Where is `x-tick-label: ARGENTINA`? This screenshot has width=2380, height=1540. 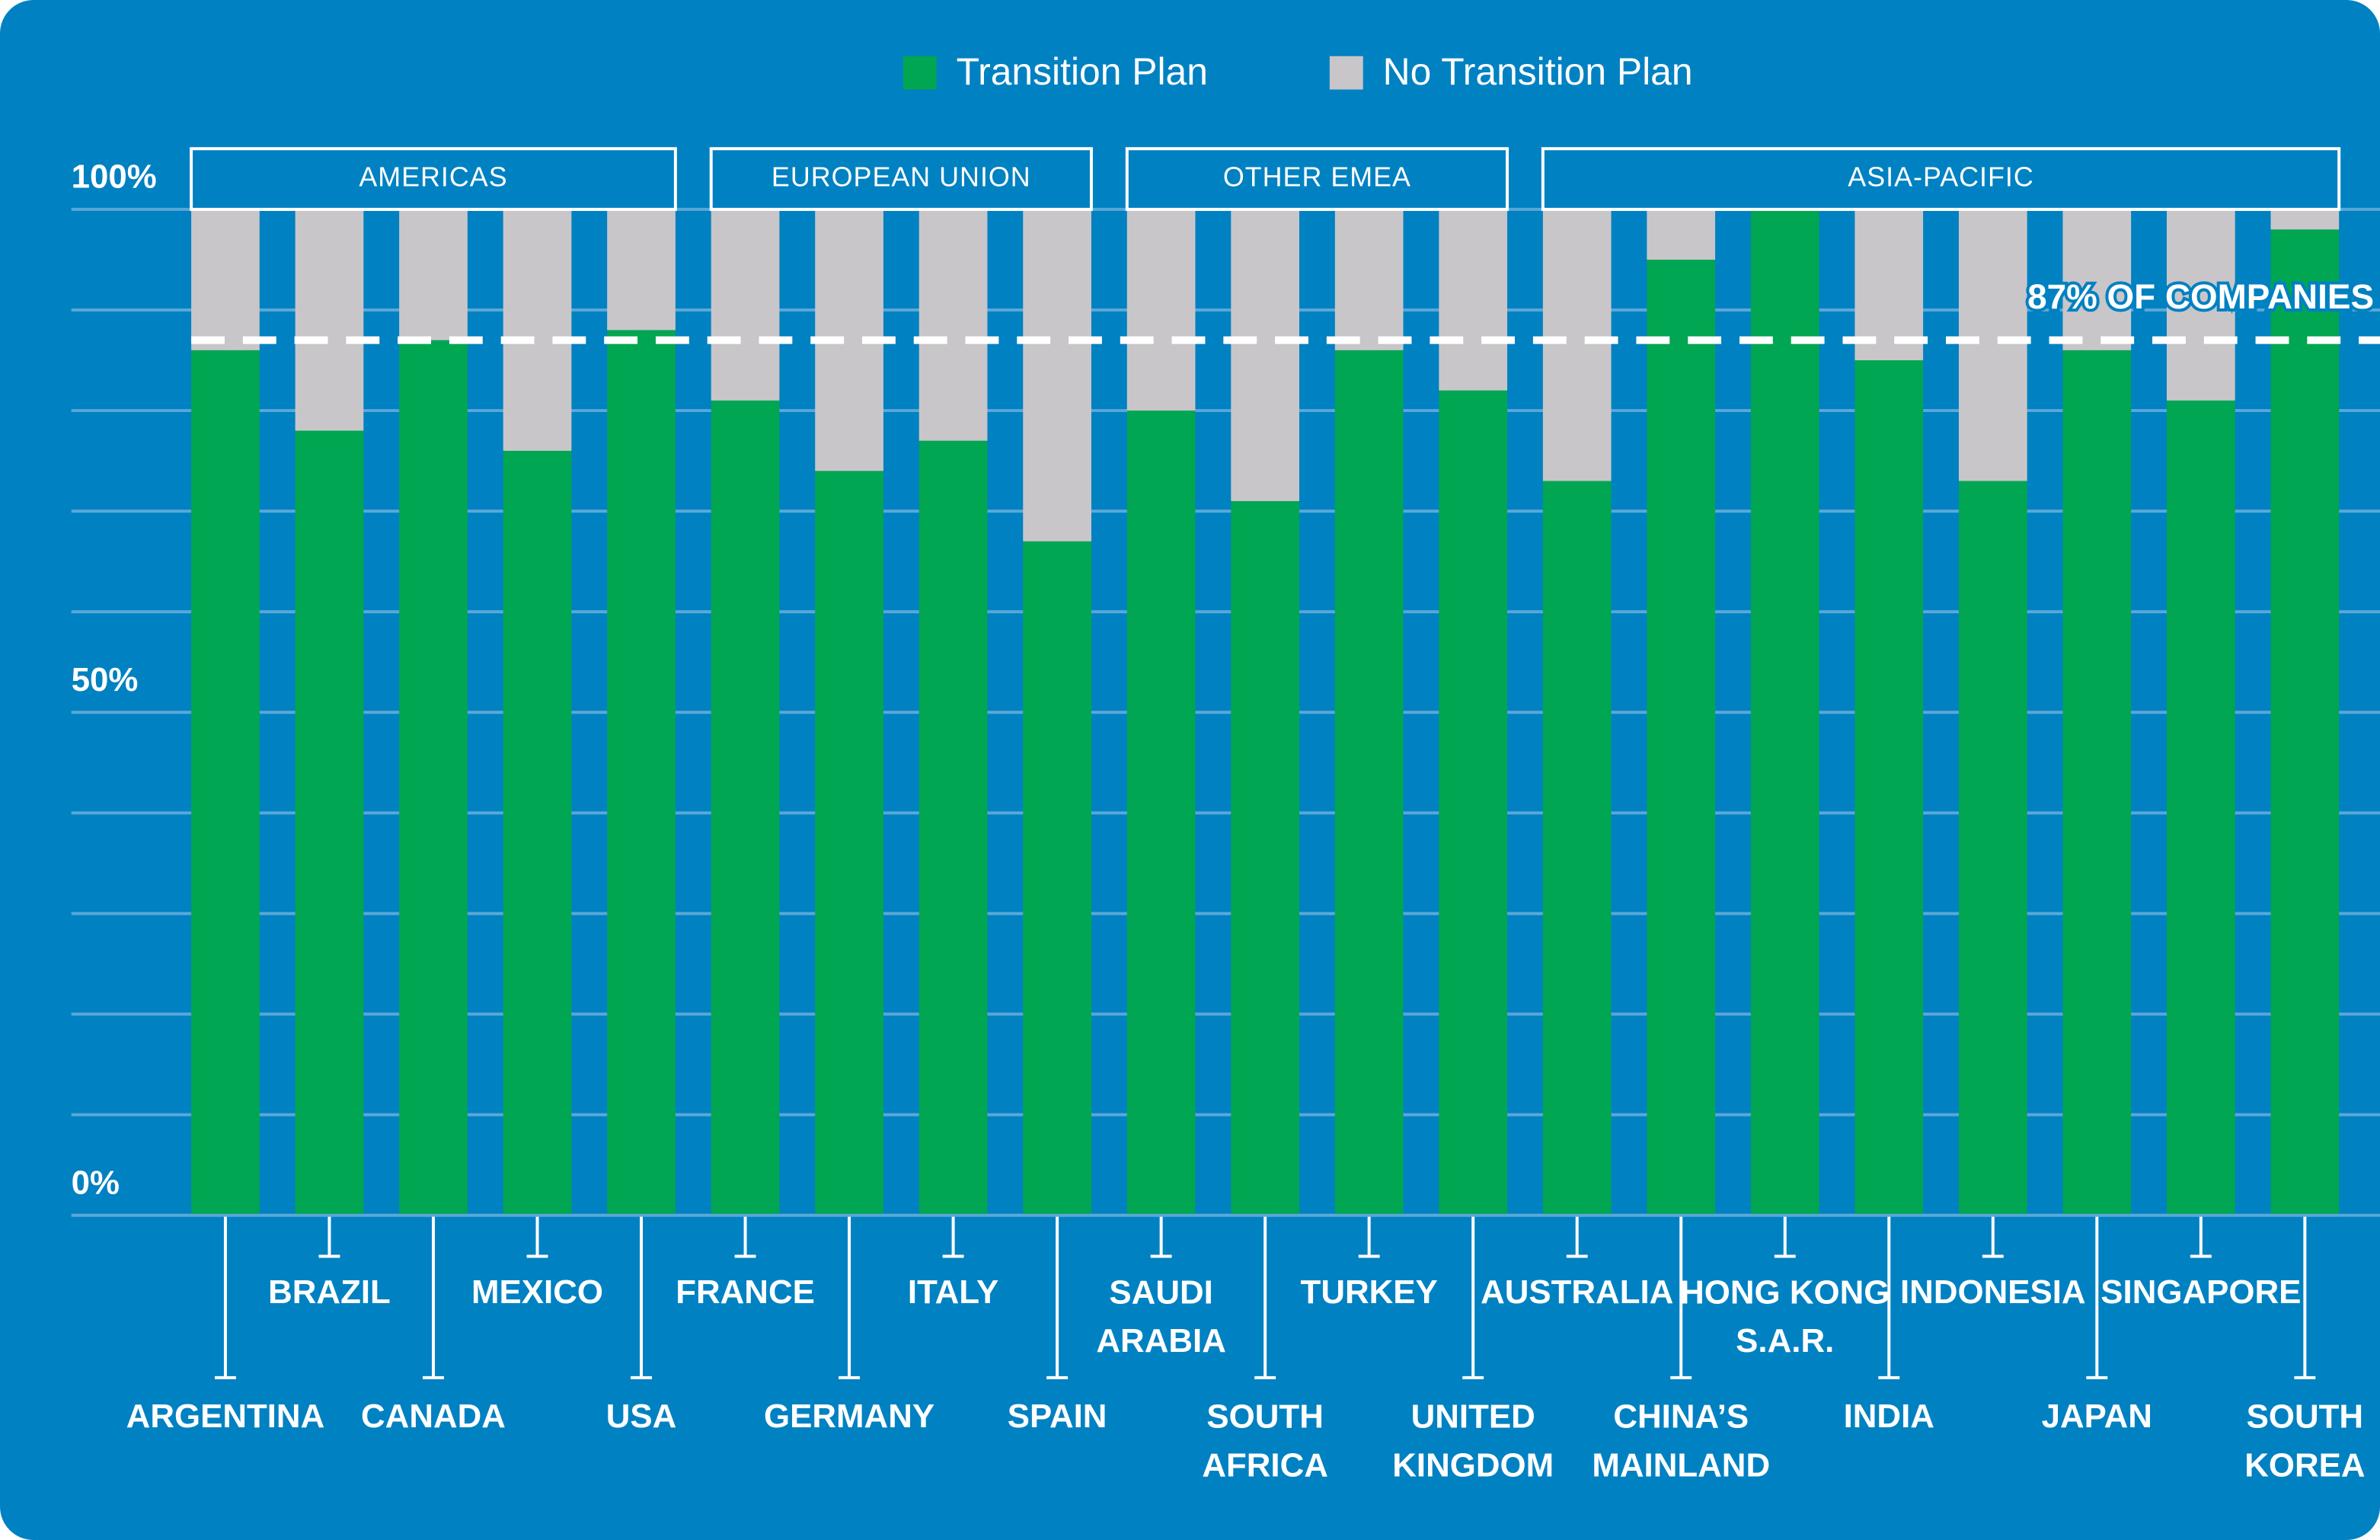
x-tick-label: ARGENTINA is located at coordinates (226, 1416).